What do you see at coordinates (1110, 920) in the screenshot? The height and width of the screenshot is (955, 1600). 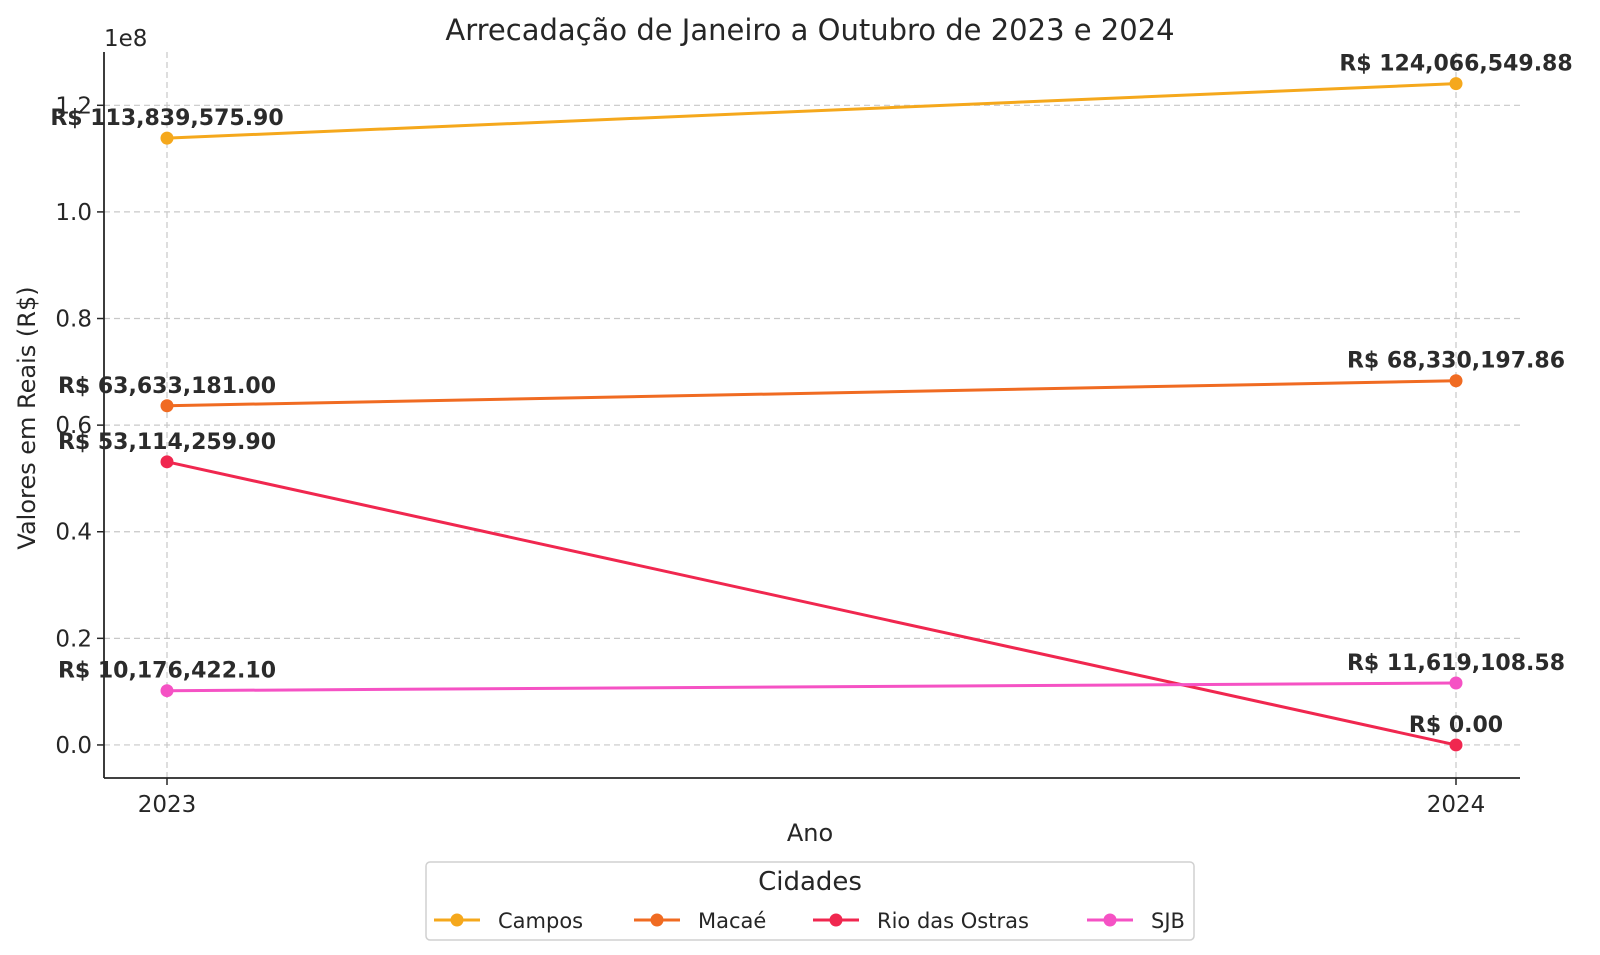 I see `legend-marker-sjb` at bounding box center [1110, 920].